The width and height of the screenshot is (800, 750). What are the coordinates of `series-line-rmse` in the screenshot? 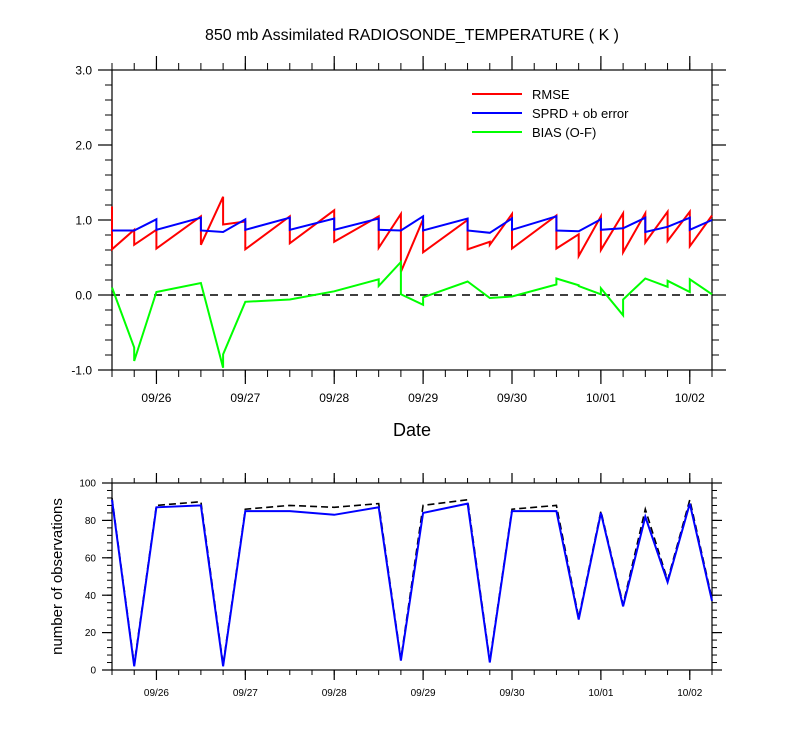 It's located at (412, 234).